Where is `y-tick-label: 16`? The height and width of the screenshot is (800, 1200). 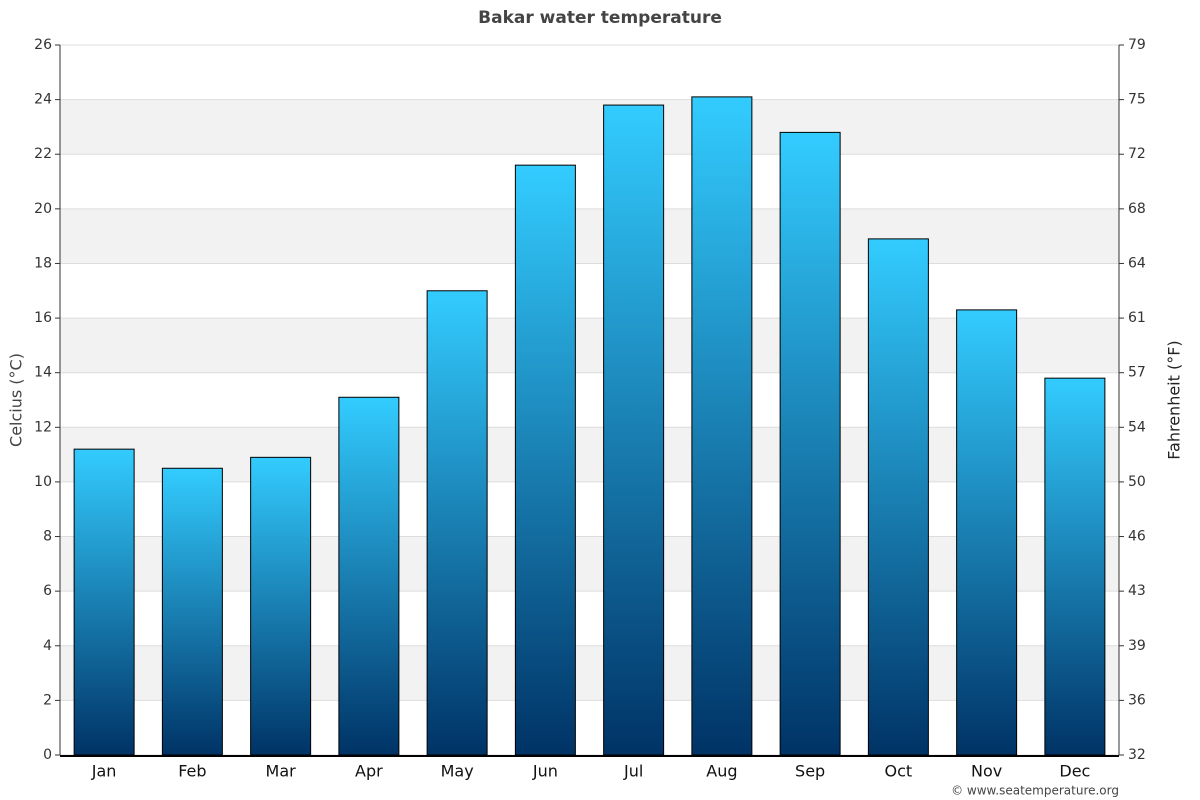 y-tick-label: 16 is located at coordinates (43, 318).